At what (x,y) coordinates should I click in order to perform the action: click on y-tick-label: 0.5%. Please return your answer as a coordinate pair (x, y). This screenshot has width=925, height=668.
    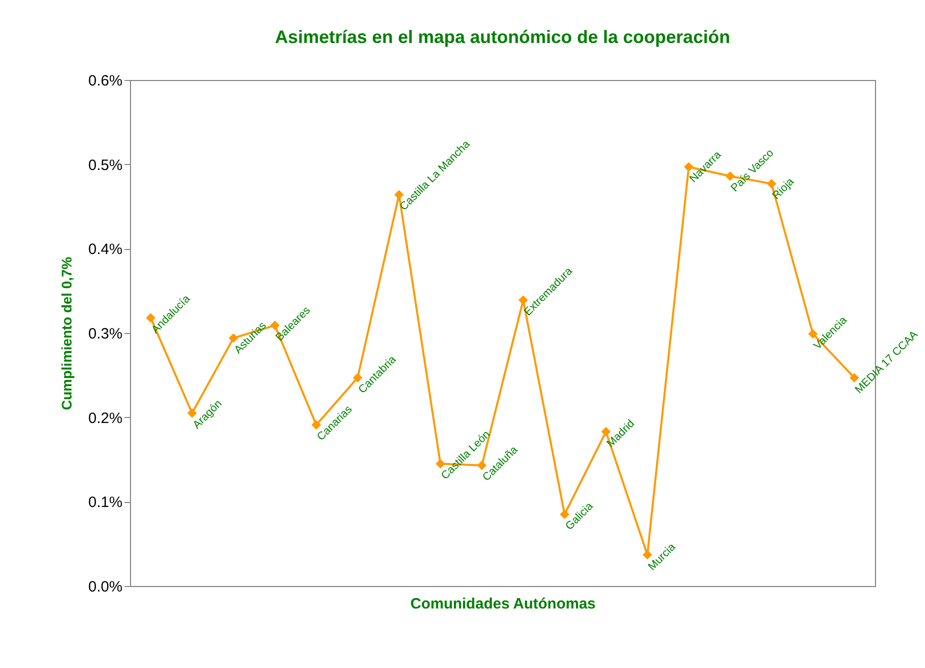
    Looking at the image, I should click on (105, 165).